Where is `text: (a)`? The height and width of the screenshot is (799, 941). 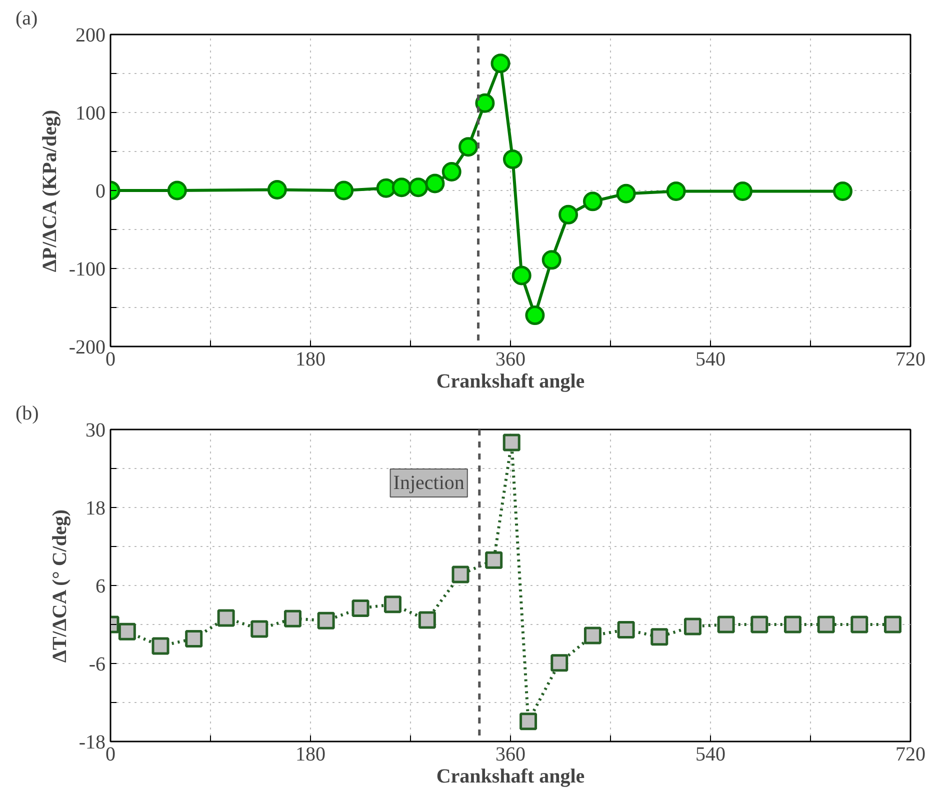 text: (a) is located at coordinates (27, 19).